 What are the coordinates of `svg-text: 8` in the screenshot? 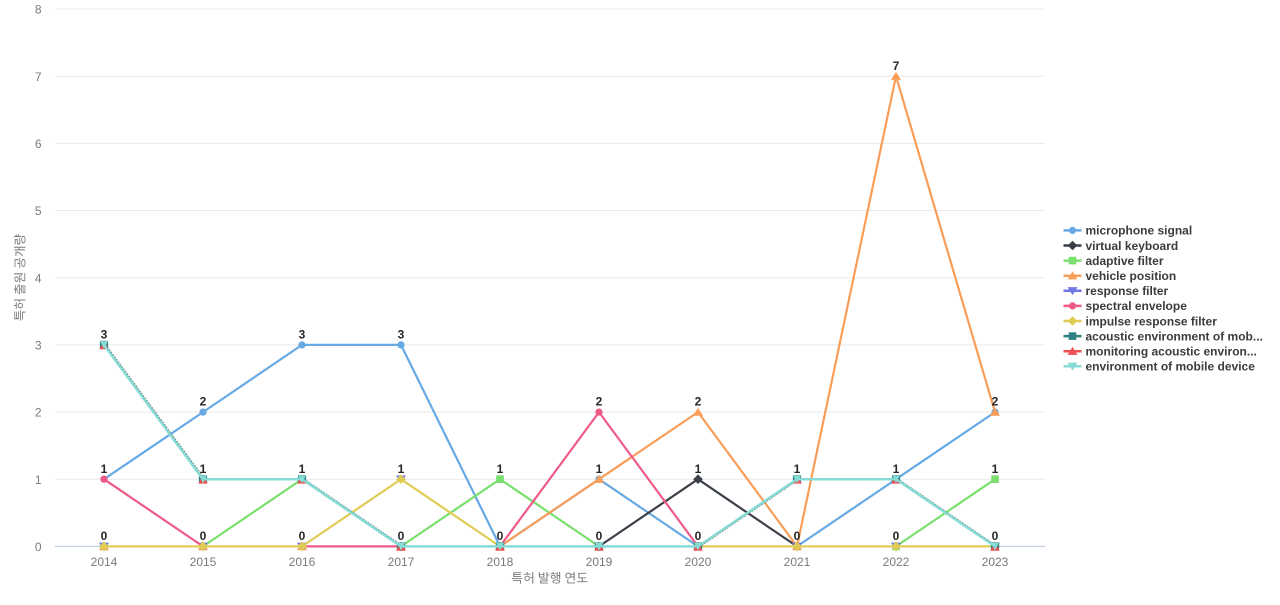 It's located at (38, 10).